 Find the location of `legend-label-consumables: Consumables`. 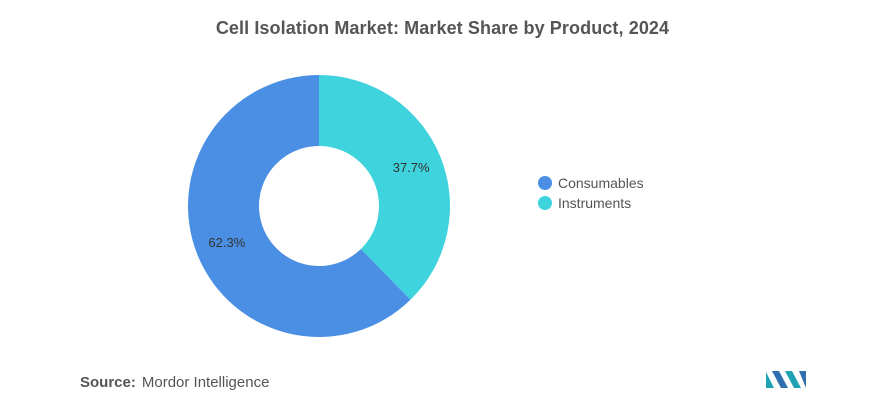

legend-label-consumables: Consumables is located at coordinates (601, 183).